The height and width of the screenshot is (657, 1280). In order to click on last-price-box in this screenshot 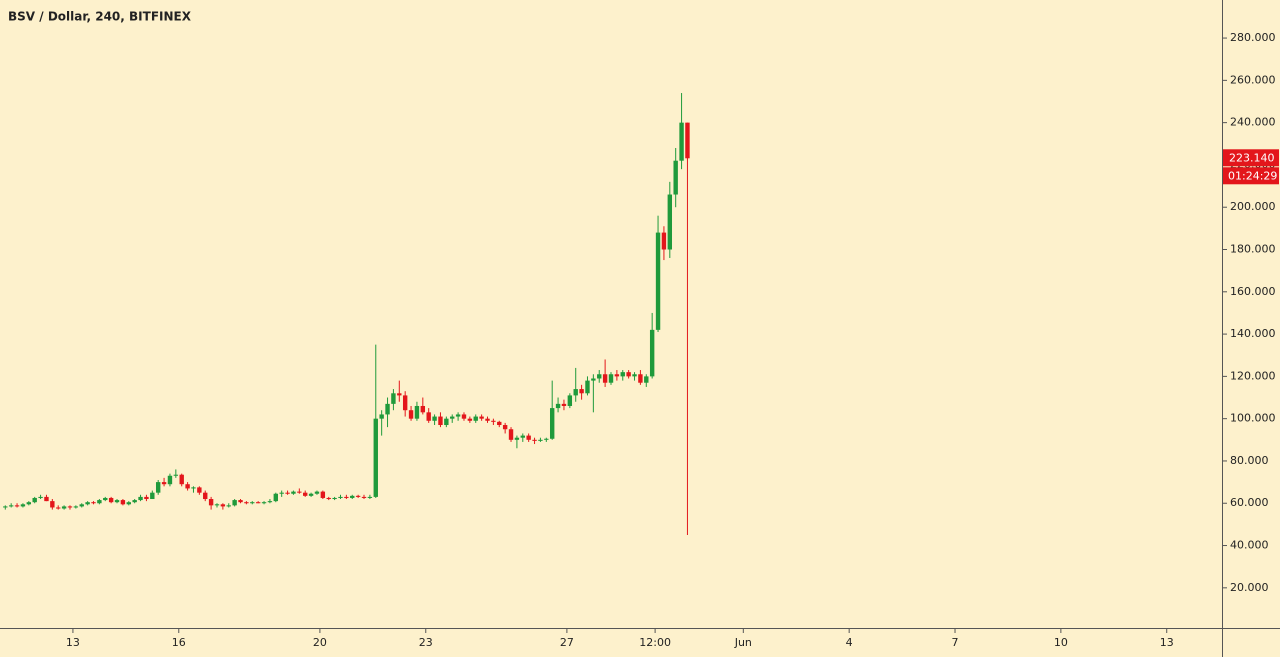, I will do `click(1251, 158)`.